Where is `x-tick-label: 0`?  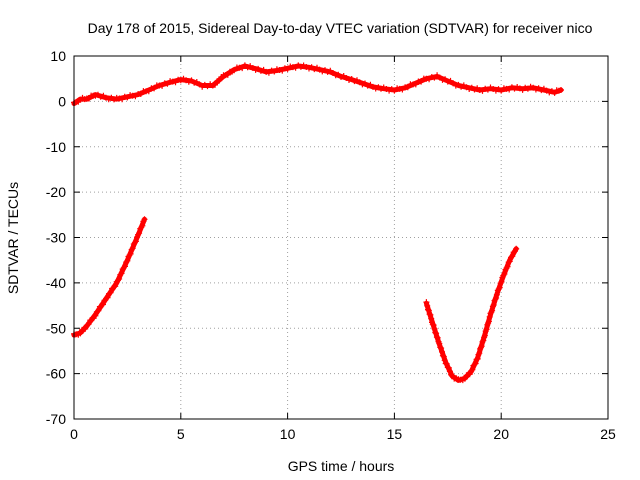 x-tick-label: 0 is located at coordinates (74, 434).